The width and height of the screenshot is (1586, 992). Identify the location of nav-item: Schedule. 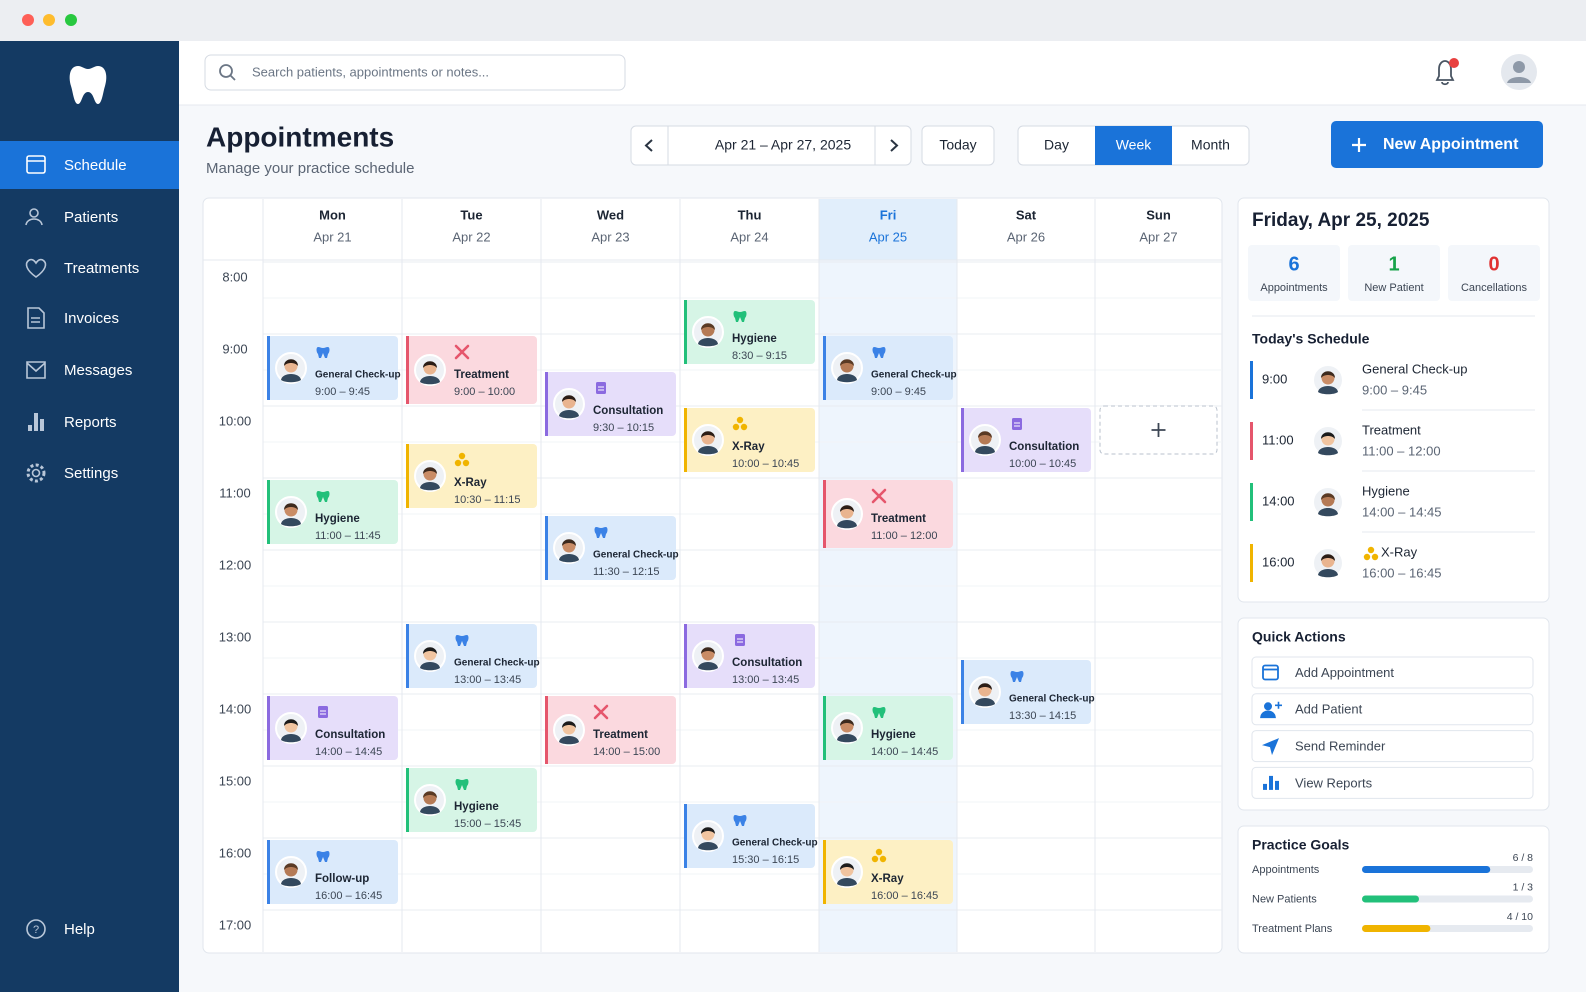
(89, 165).